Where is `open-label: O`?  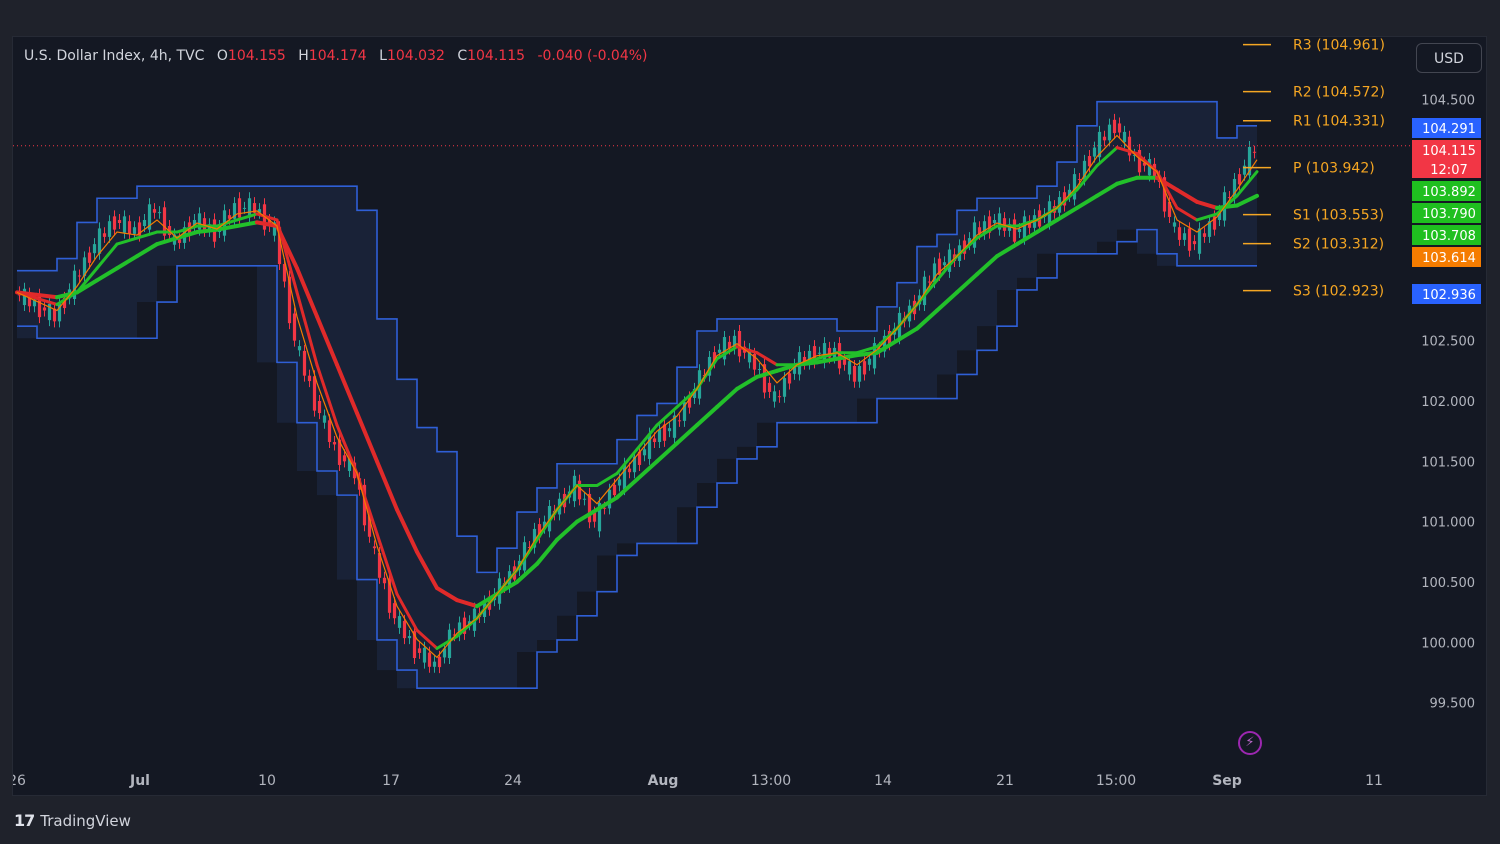 open-label: O is located at coordinates (222, 56).